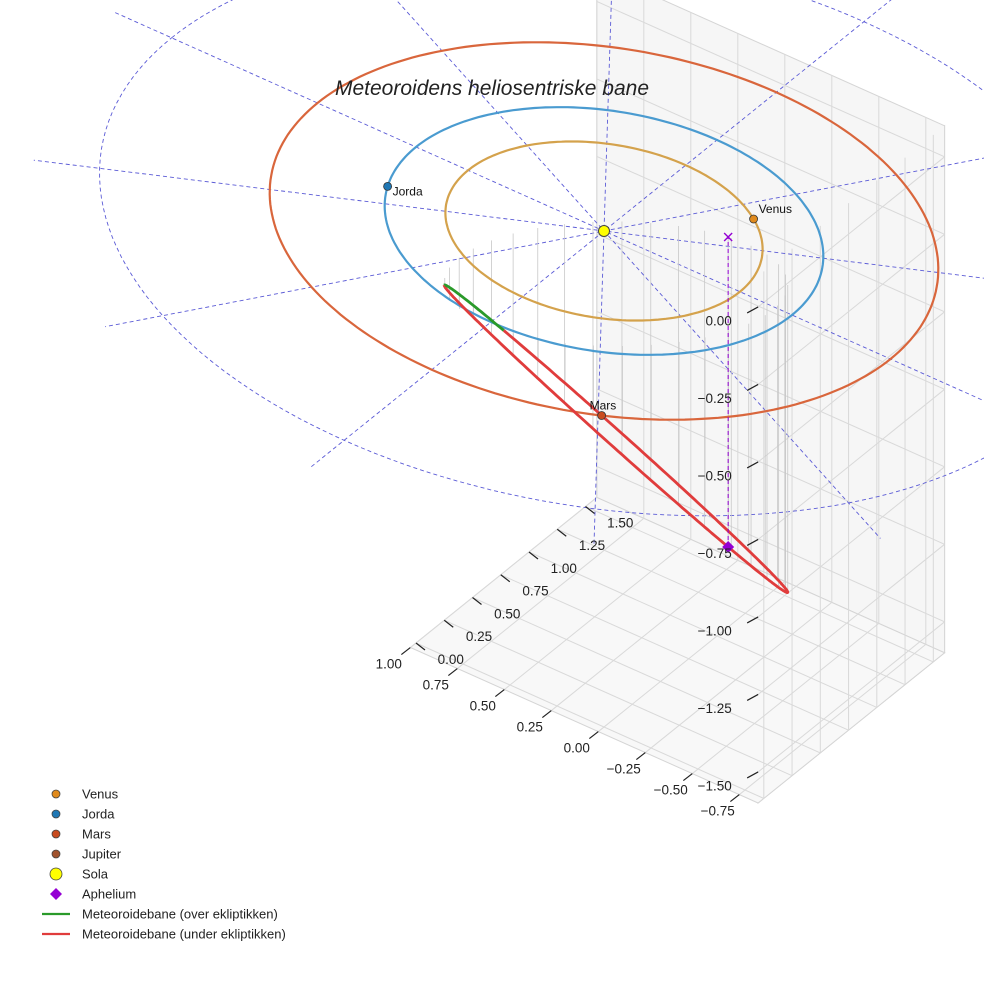 The width and height of the screenshot is (984, 984). I want to click on x-tick-label: −0.75, so click(718, 810).